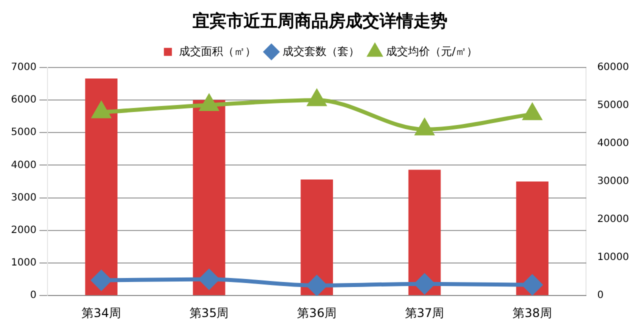 Image resolution: width=640 pixels, height=332 pixels. What do you see at coordinates (316, 313) in the screenshot?
I see `x-tick-label: 第36周` at bounding box center [316, 313].